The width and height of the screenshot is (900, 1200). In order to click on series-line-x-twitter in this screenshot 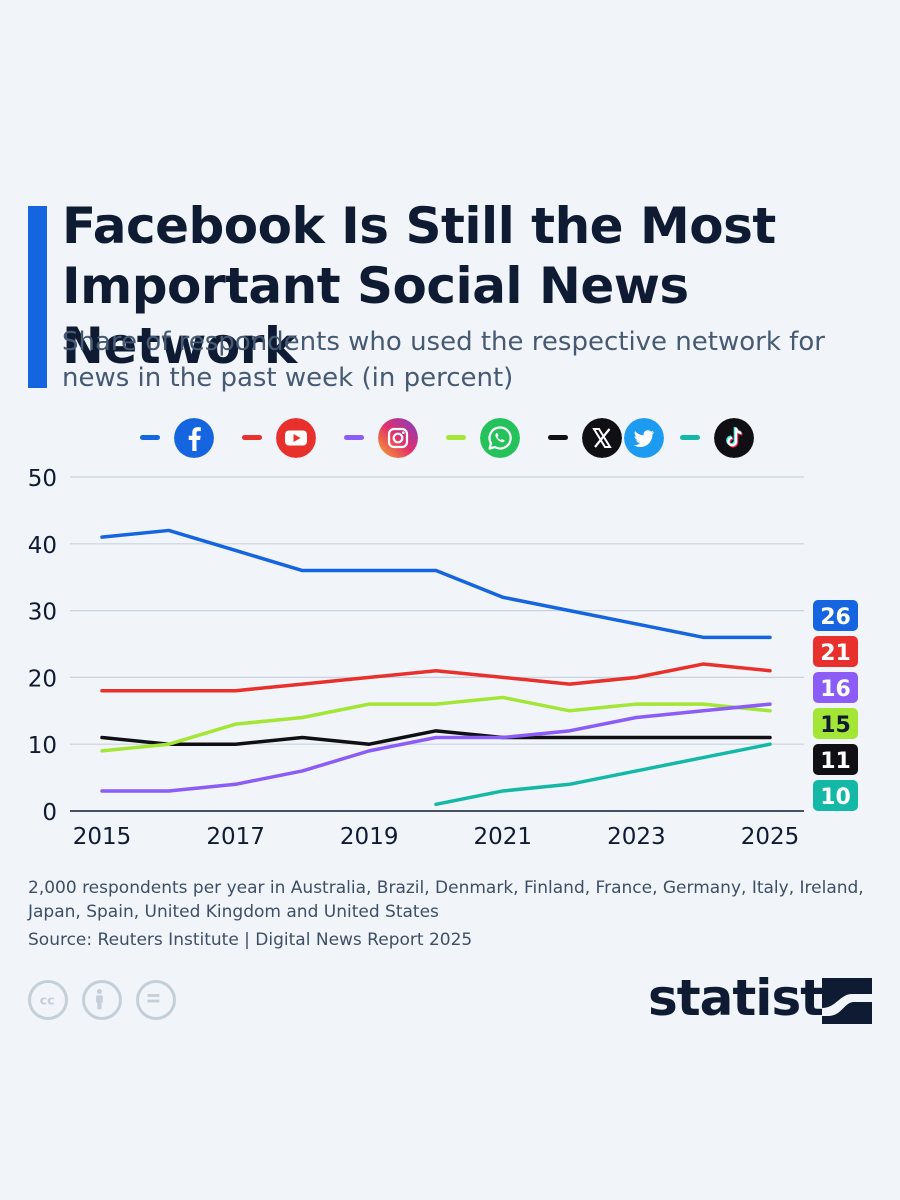, I will do `click(436, 737)`.